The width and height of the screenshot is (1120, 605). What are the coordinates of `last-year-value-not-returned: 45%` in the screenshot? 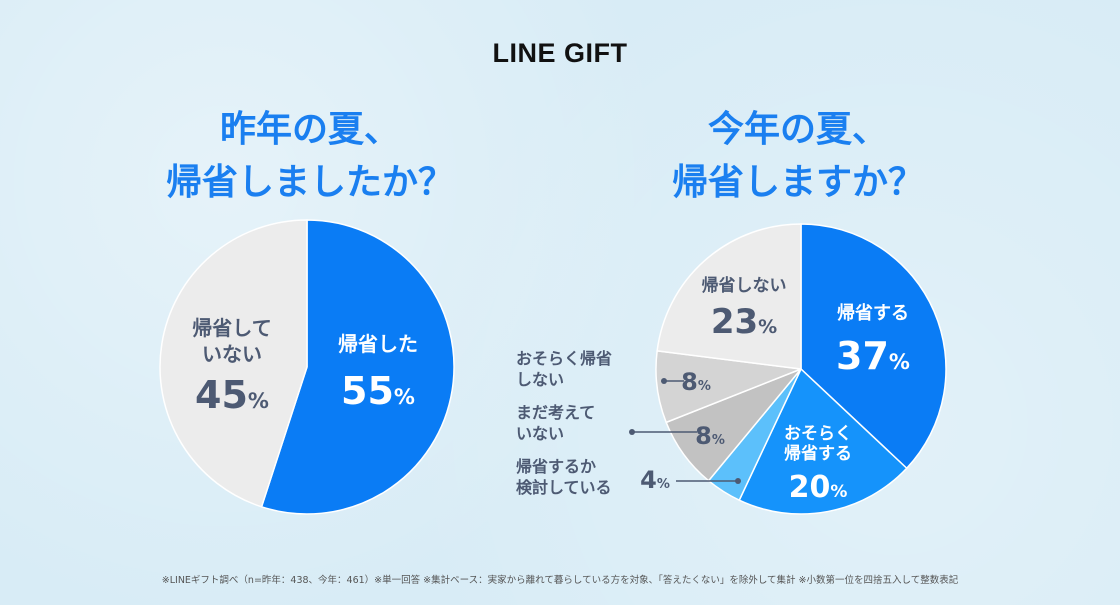 It's located at (232, 395).